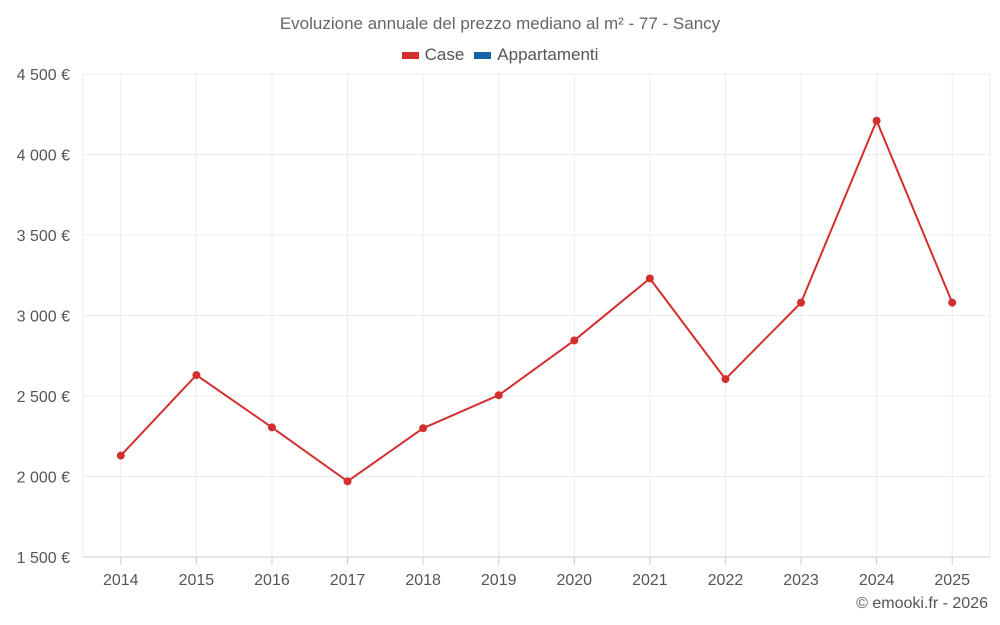 Image resolution: width=1000 pixels, height=625 pixels. What do you see at coordinates (726, 580) in the screenshot?
I see `x-tick-label: 2022` at bounding box center [726, 580].